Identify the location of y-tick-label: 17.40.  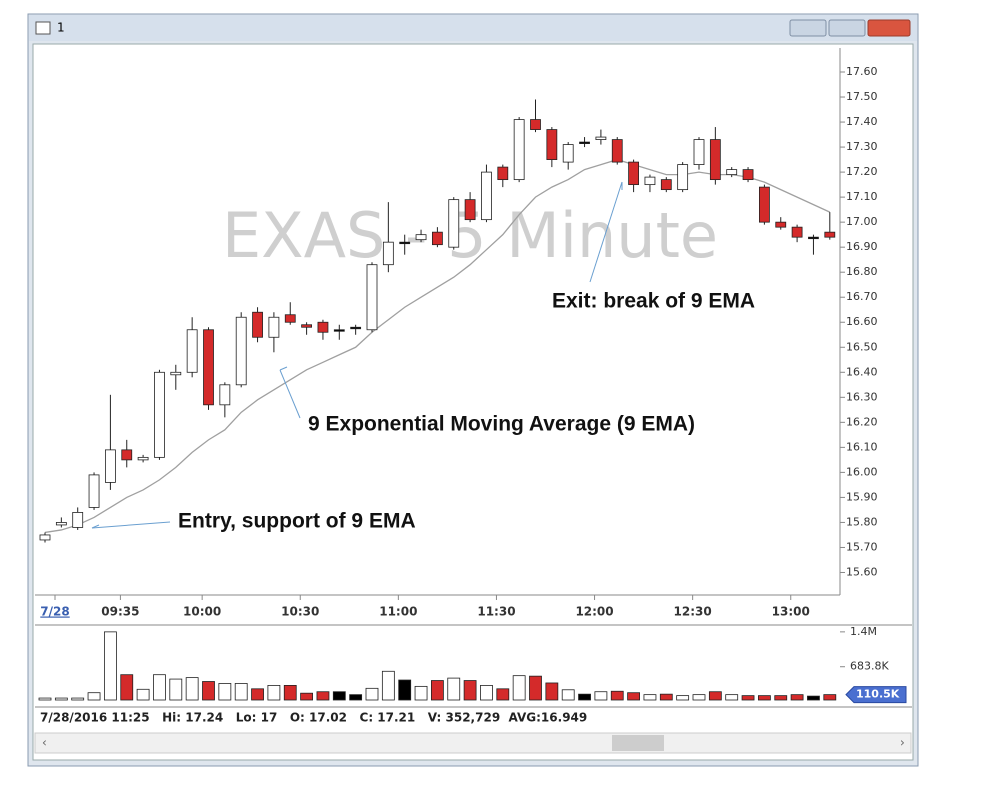
(862, 121).